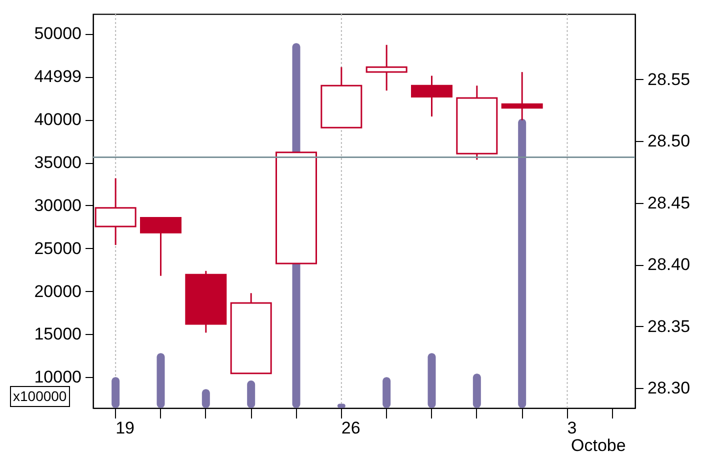 The image size is (715, 457). Describe the element at coordinates (669, 326) in the screenshot. I see `y2-tick-label: 28.35` at that location.